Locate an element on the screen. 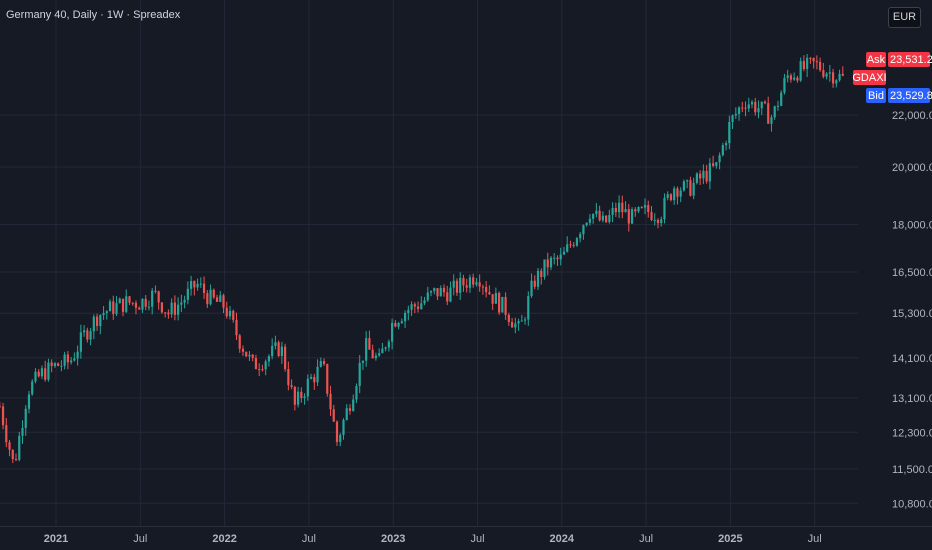 The height and width of the screenshot is (550, 932). x-tick-label: 2023 is located at coordinates (393, 539).